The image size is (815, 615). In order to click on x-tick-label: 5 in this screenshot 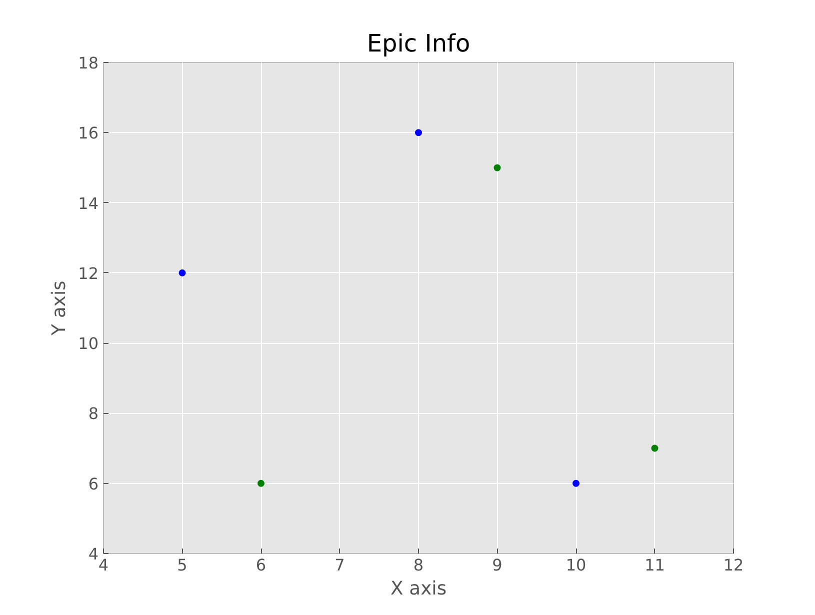, I will do `click(182, 565)`.